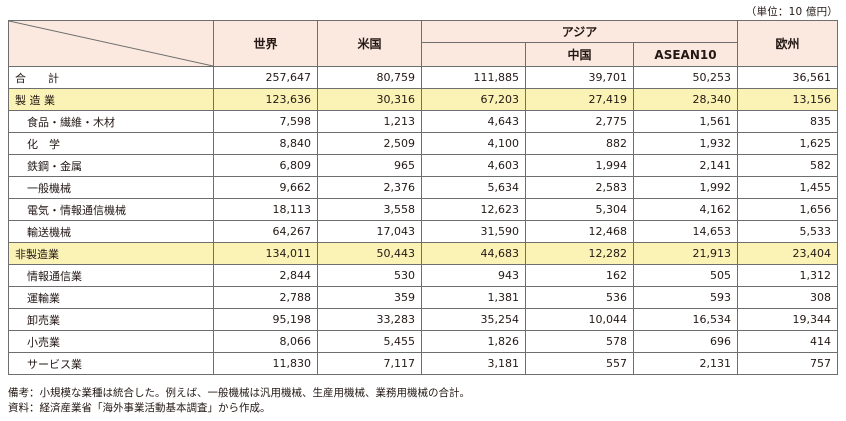 Image resolution: width=846 pixels, height=421 pixels. What do you see at coordinates (265, 319) in the screenshot?
I see `table-cell: 95,198` at bounding box center [265, 319].